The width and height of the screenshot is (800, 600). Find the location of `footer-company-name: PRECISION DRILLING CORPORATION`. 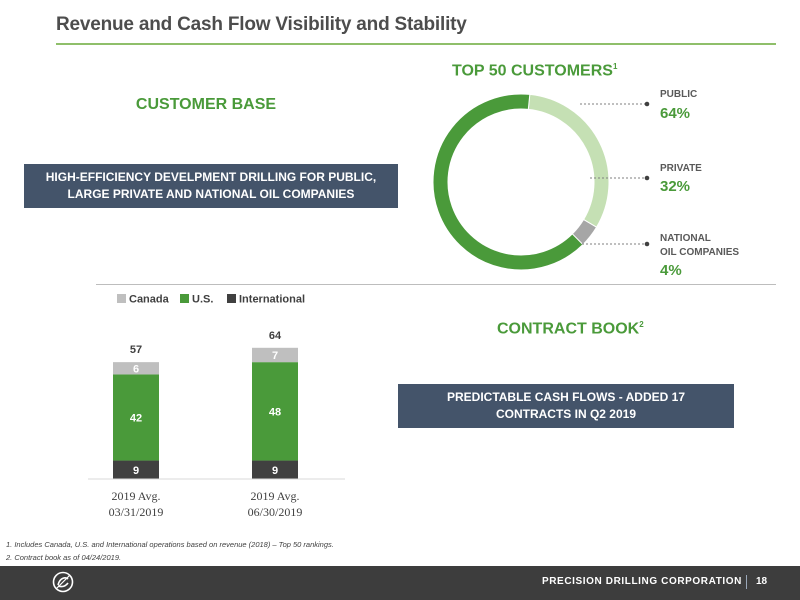

footer-company-name: PRECISION DRILLING CORPORATION is located at coordinates (641, 581).